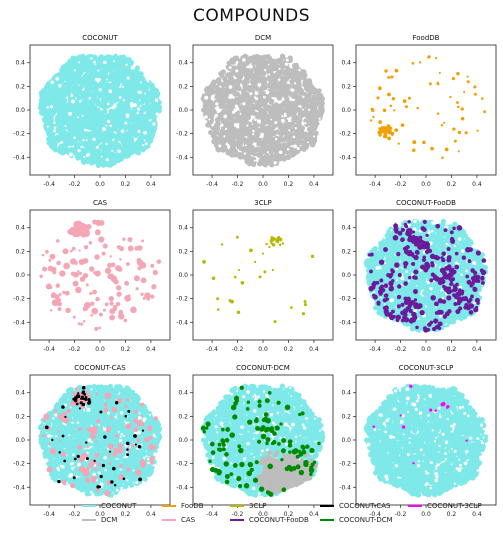 The image size is (503, 550). Describe the element at coordinates (346, 110) in the screenshot. I see `y-tick-label: 0.0` at that location.